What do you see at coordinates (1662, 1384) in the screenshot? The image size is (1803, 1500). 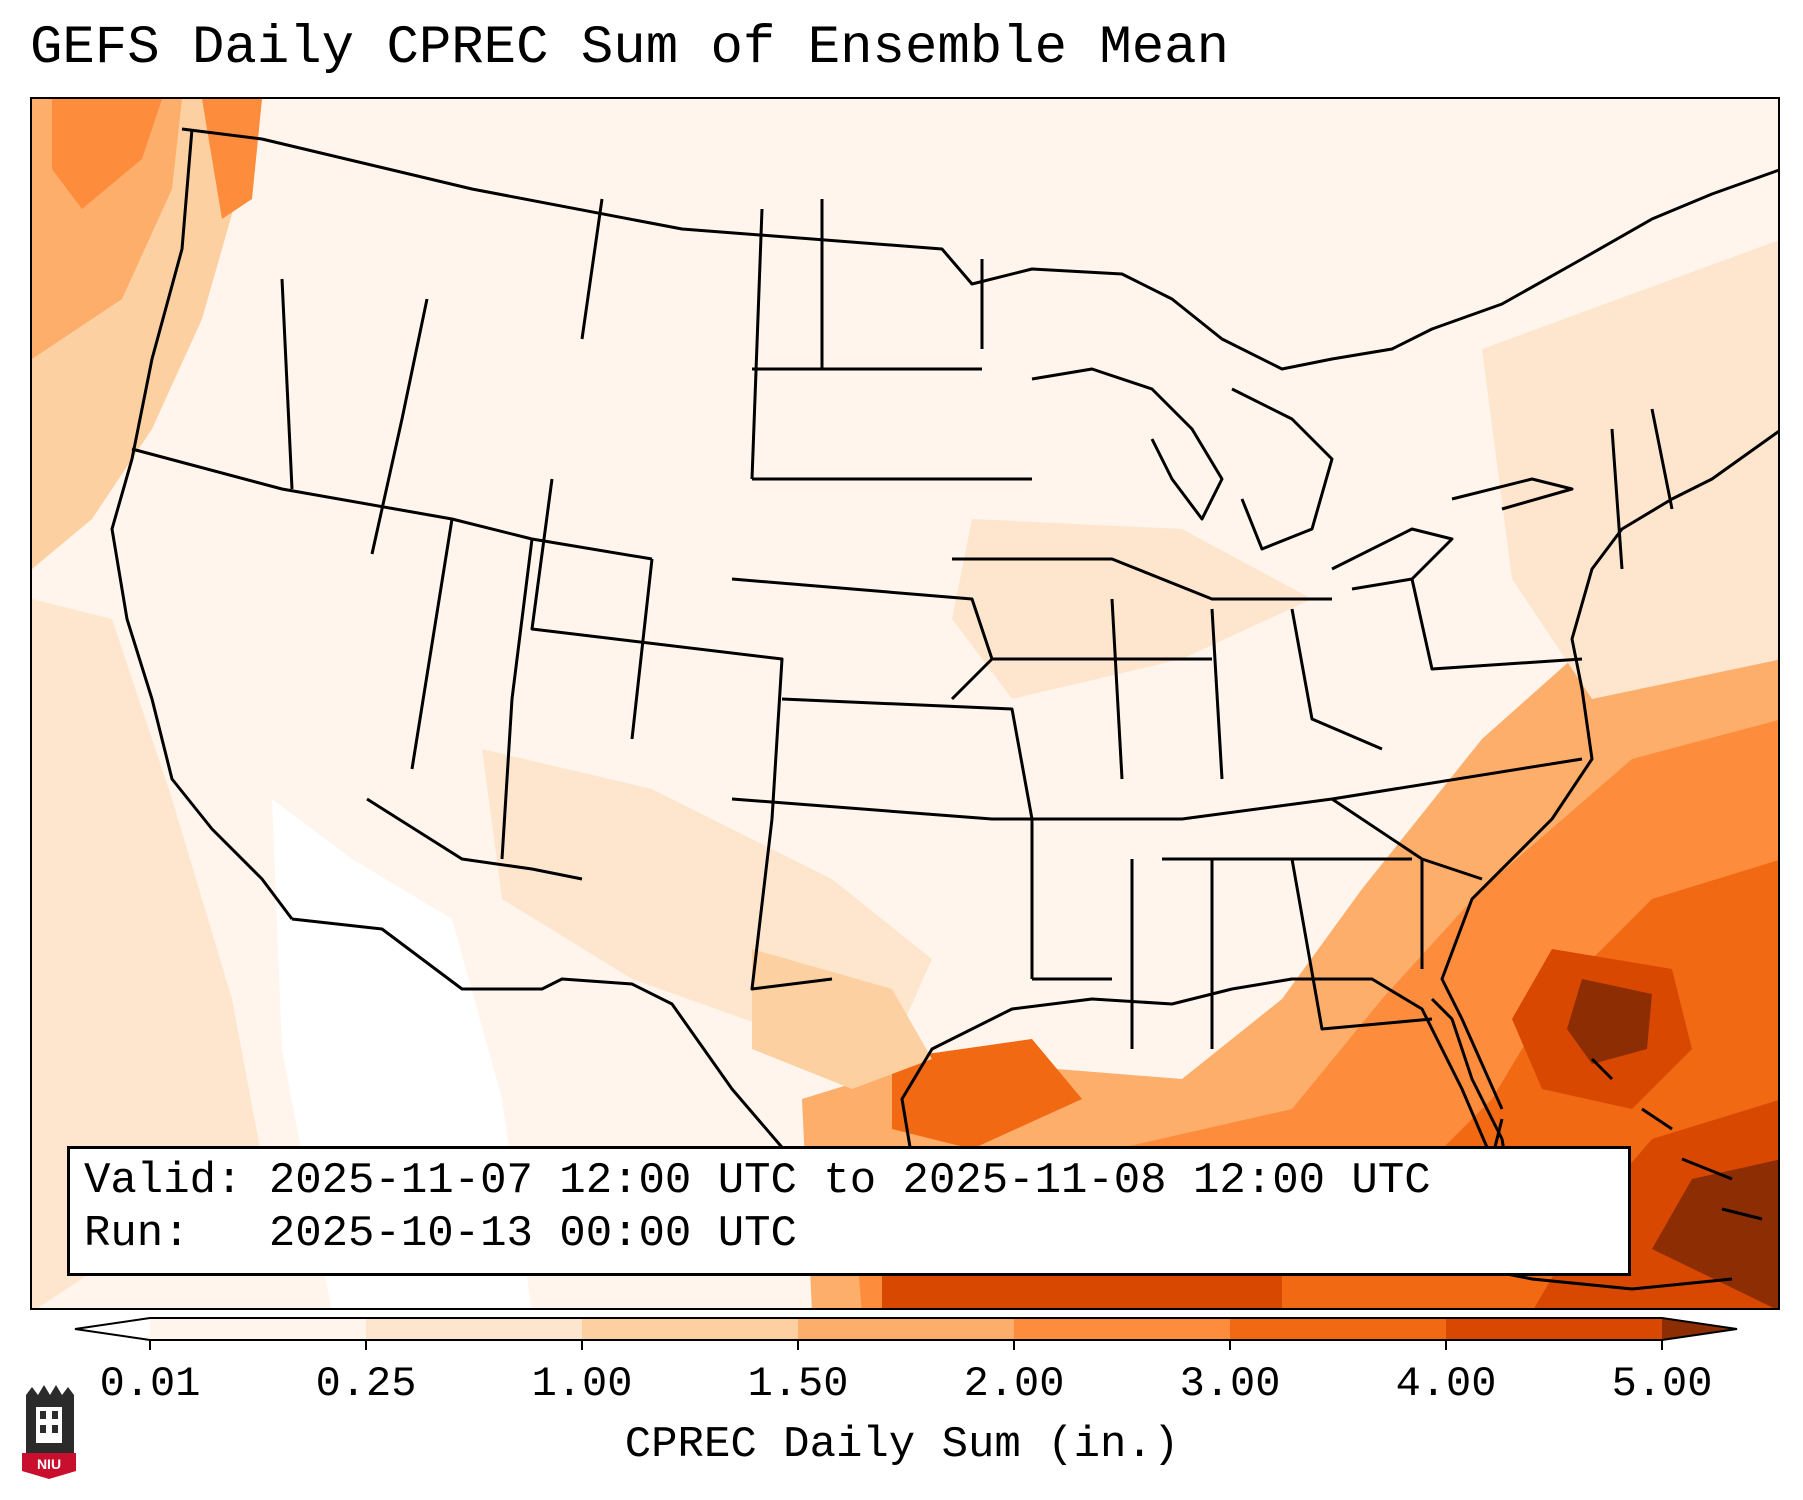 I see `colorbar-tick-label: 5.00` at bounding box center [1662, 1384].